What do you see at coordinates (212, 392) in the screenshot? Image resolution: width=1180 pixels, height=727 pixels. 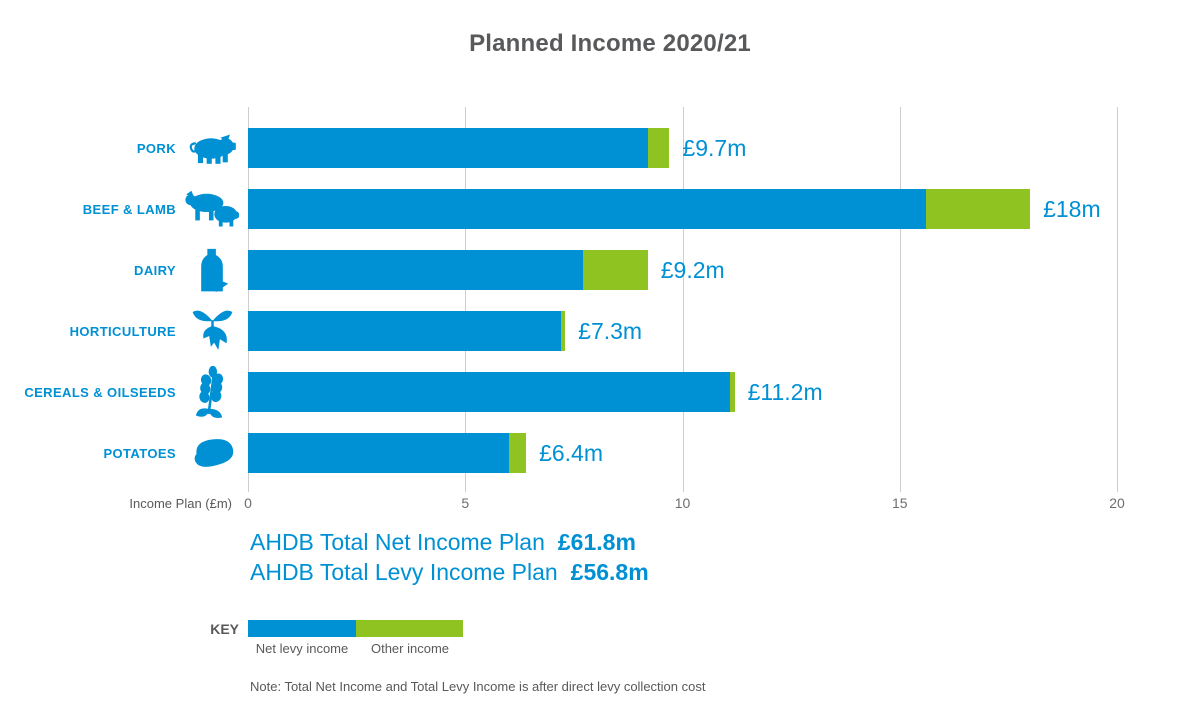 I see `wheat-icon` at bounding box center [212, 392].